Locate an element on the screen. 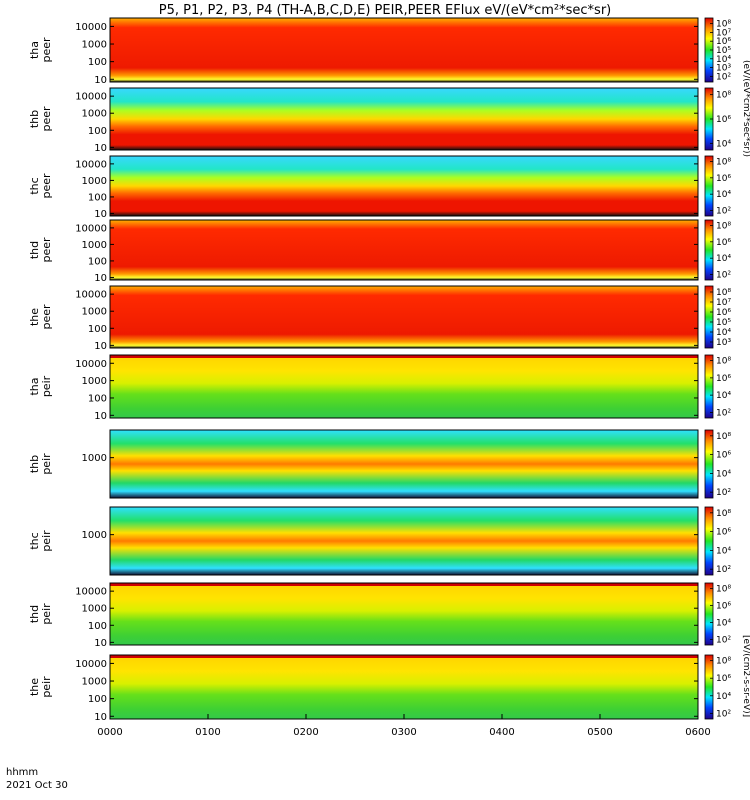 The width and height of the screenshot is (750, 800). panel-y-label: thcpeer is located at coordinates (40, 186).